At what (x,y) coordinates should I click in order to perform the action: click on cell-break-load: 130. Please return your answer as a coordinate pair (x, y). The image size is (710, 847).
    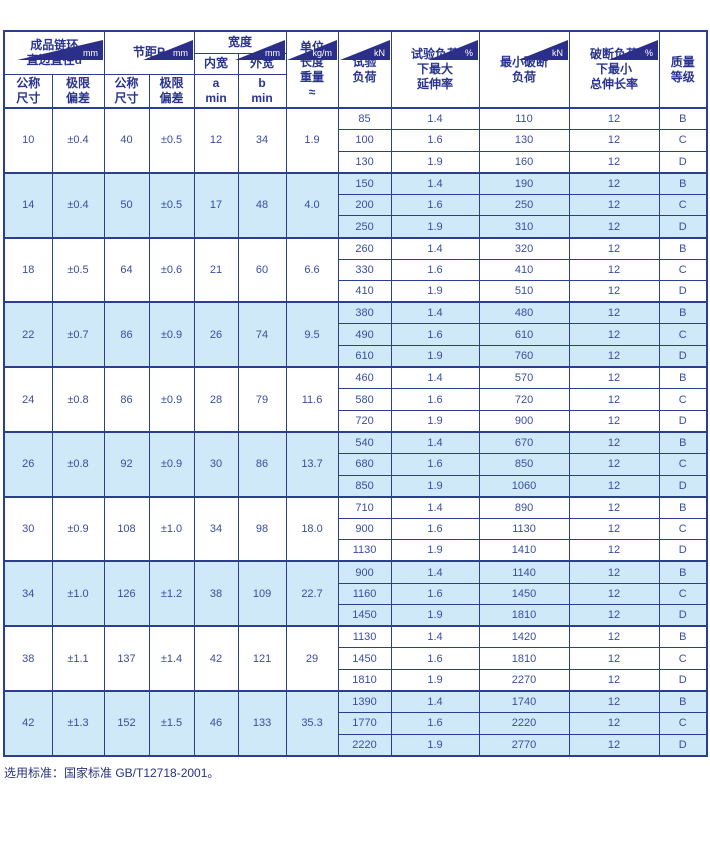
    Looking at the image, I should click on (524, 140).